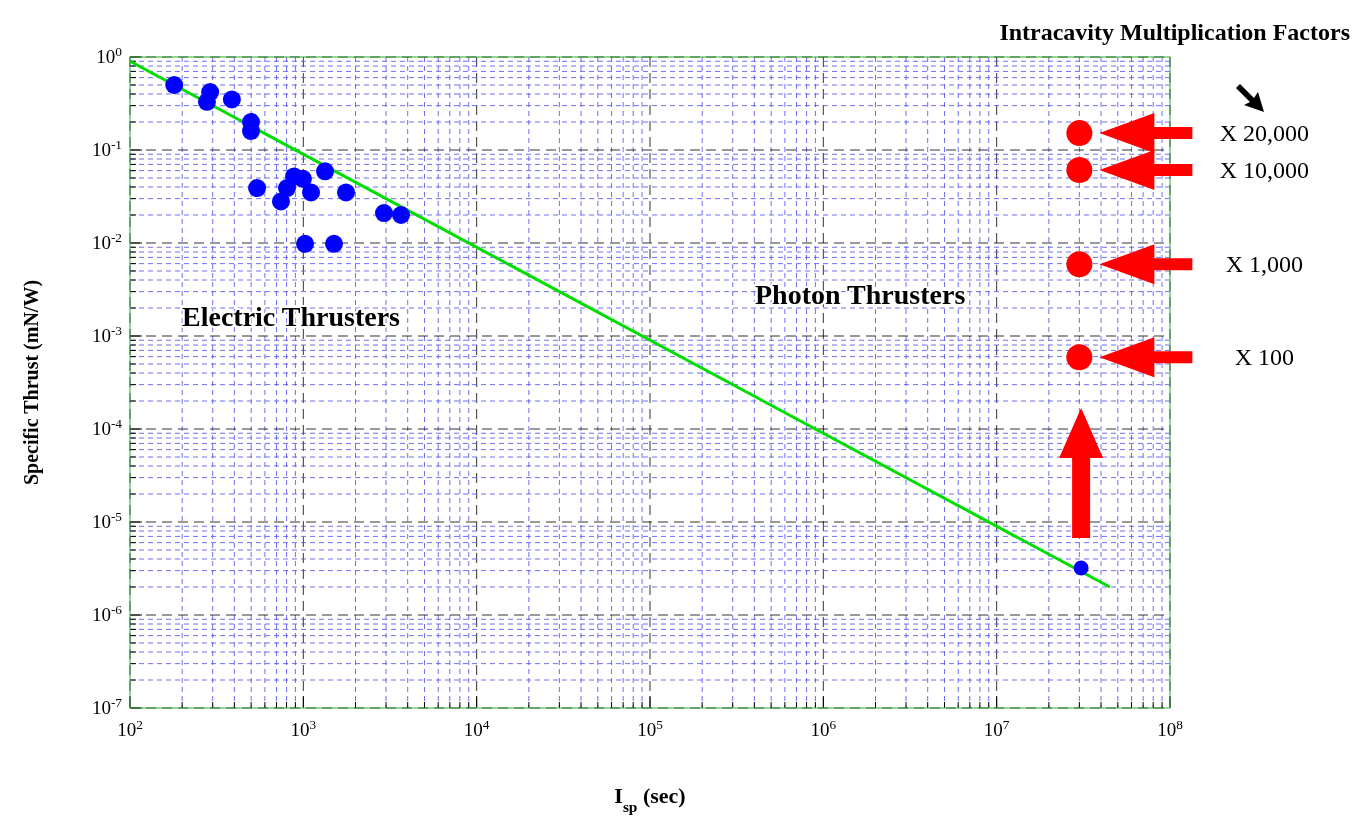  I want to click on y-tick-label: 10$^{-1}$, so click(106, 148).